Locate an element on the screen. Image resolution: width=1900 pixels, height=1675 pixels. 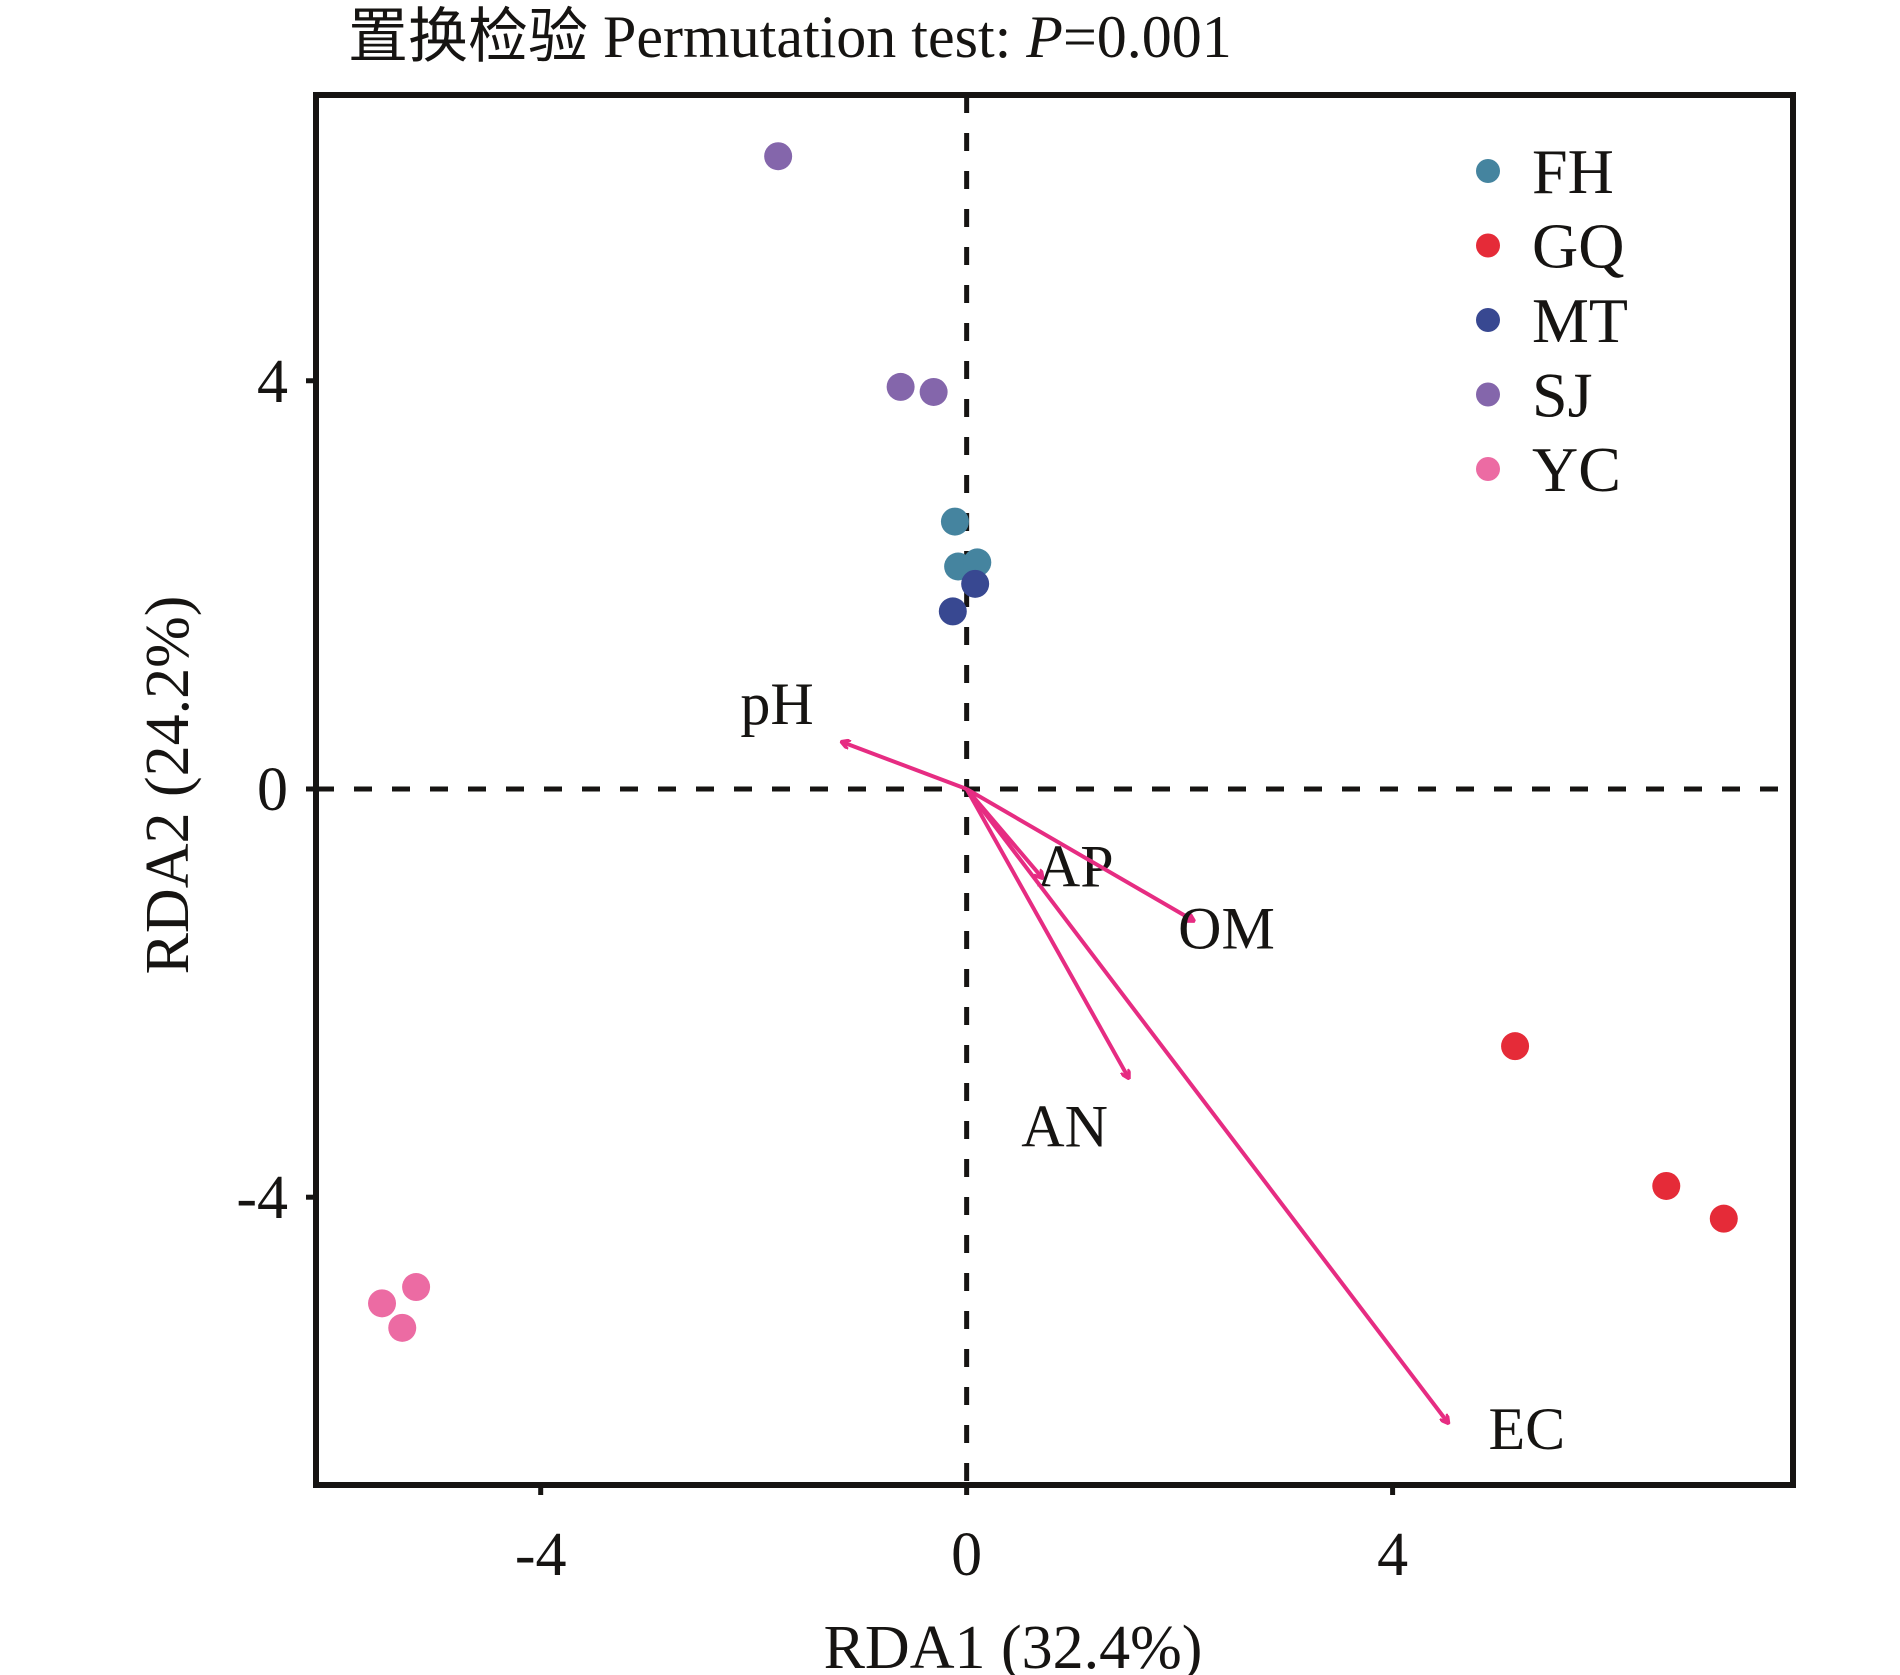
y-tick-label: 0 is located at coordinates (272, 790).